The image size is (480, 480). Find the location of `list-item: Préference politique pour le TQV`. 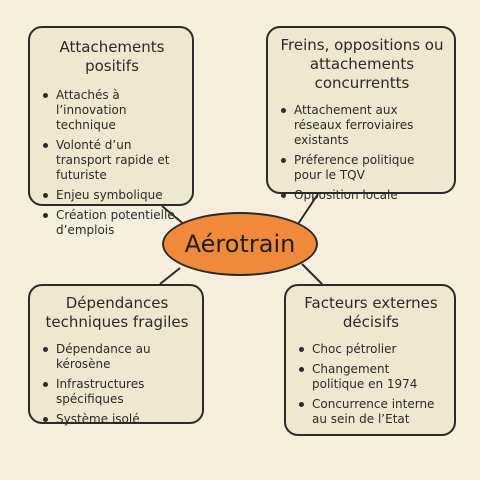

list-item: Préference politique pour le TQV is located at coordinates (362, 168).